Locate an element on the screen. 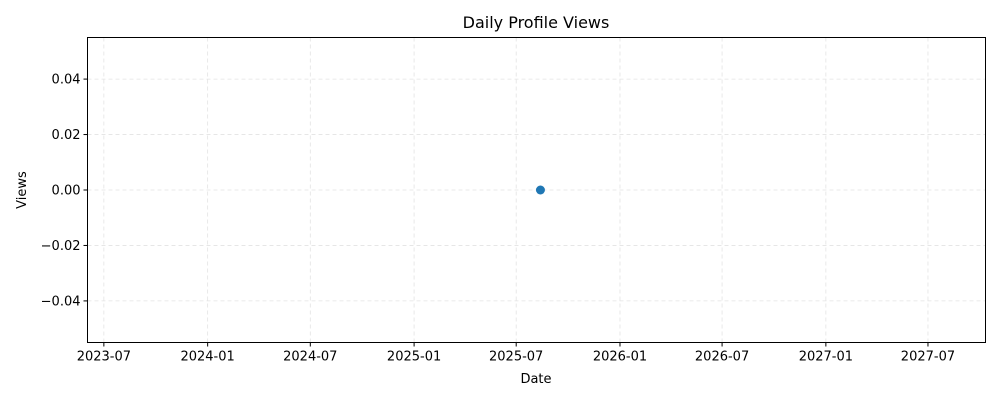  x-tick-label: 2026-01 is located at coordinates (620, 357).